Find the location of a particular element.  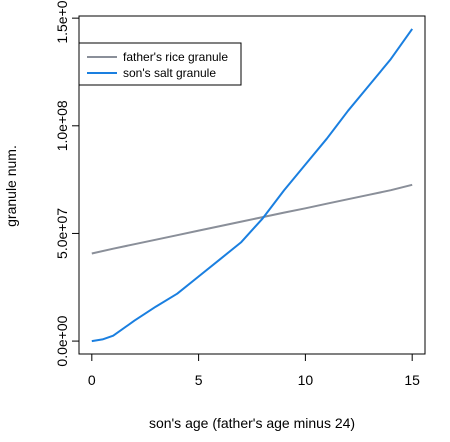

legend-box is located at coordinates (160, 64).